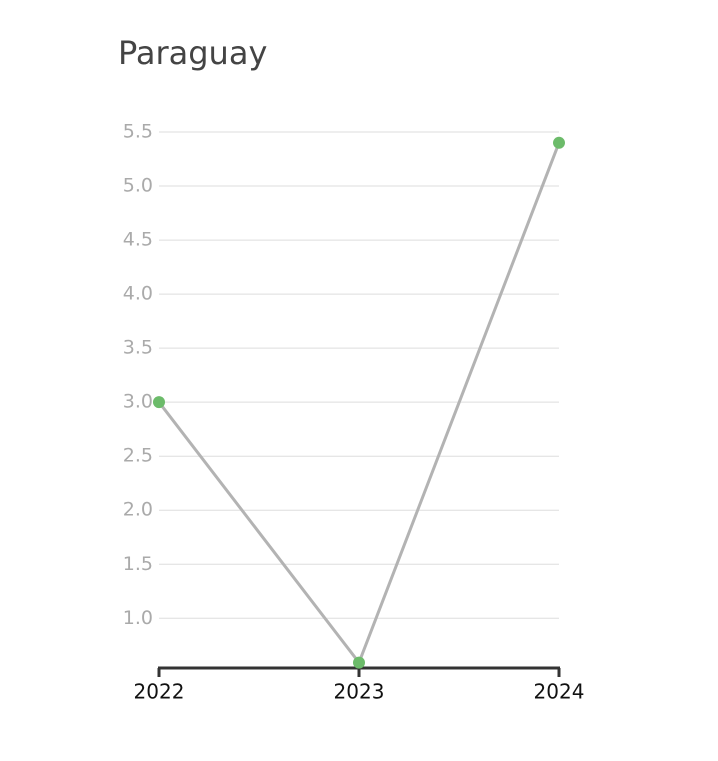  Describe the element at coordinates (138, 618) in the screenshot. I see `y-tick-label: 1.0` at that location.